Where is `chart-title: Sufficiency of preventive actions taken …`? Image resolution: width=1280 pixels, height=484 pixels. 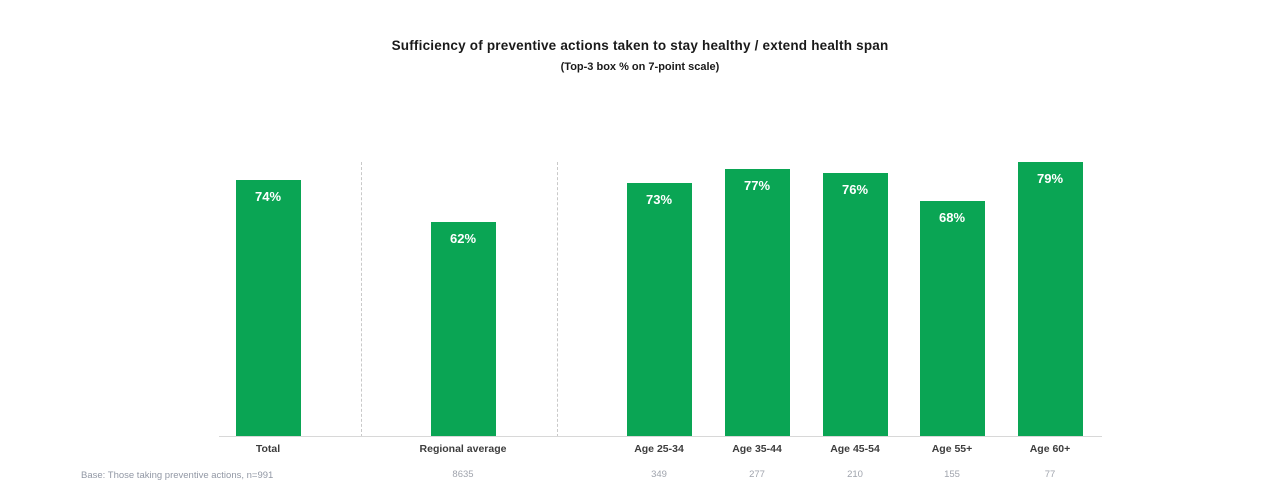 chart-title: Sufficiency of preventive actions taken … is located at coordinates (640, 45).